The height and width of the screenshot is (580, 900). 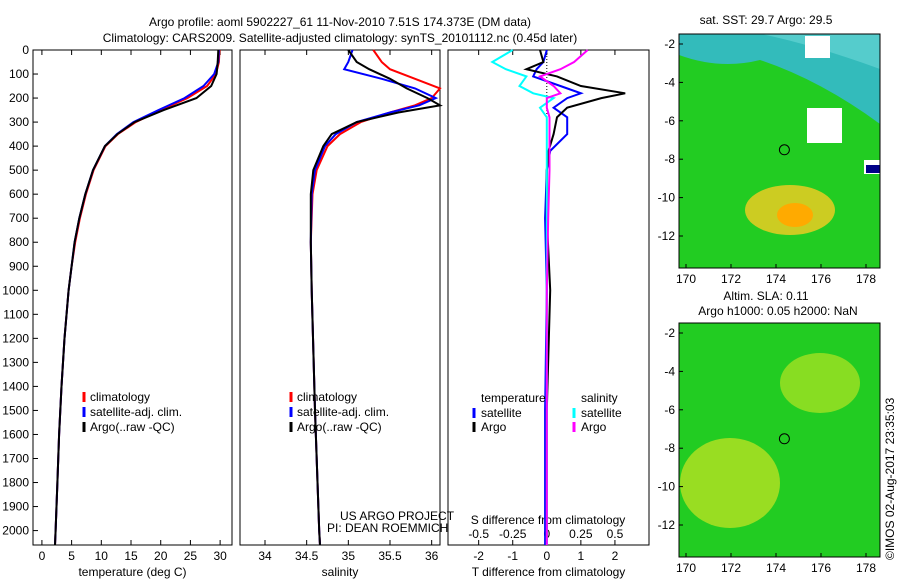 What do you see at coordinates (513, 398) in the screenshot?
I see `legend-header: temperature` at bounding box center [513, 398].